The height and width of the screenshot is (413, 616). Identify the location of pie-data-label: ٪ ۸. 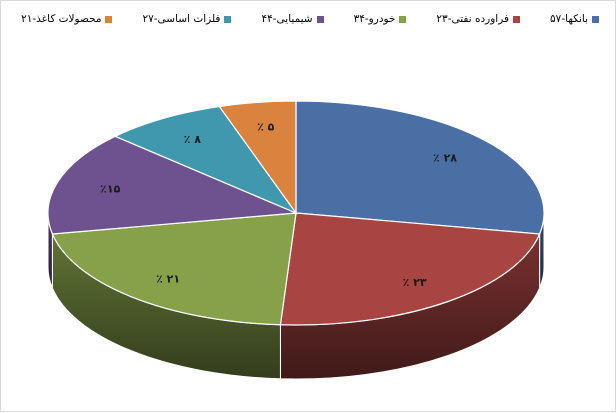
(193, 139).